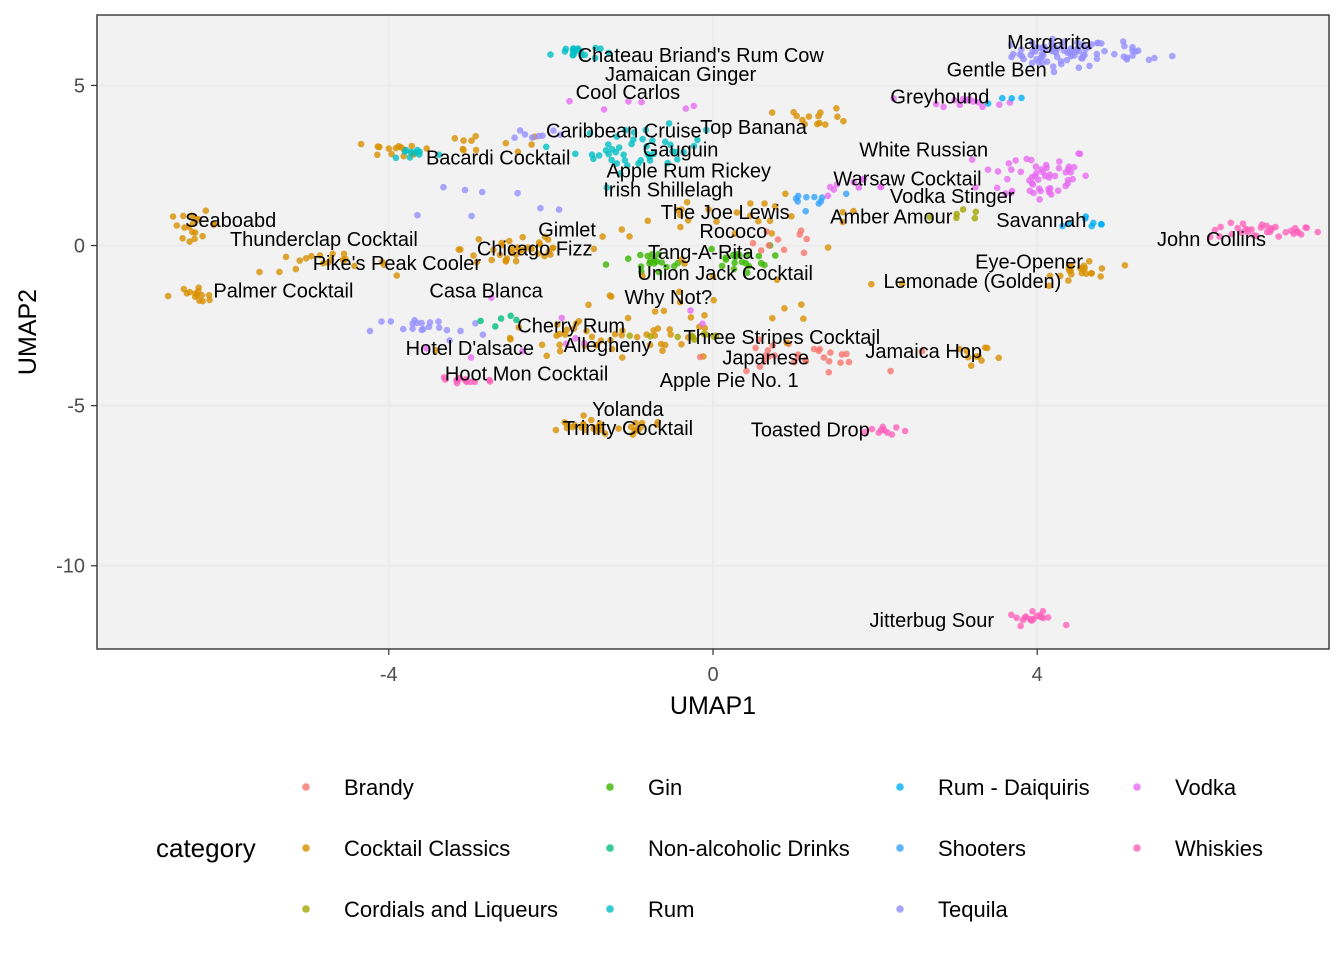 The width and height of the screenshot is (1344, 960). What do you see at coordinates (900, 787) in the screenshot?
I see `legend-key` at bounding box center [900, 787].